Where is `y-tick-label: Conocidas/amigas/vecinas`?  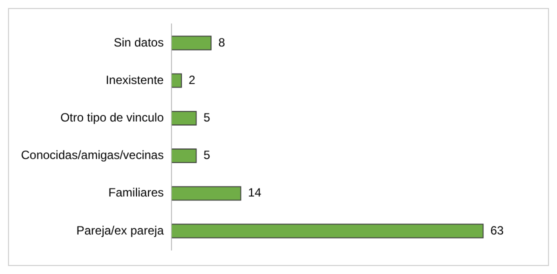
y-tick-label: Conocidas/amigas/vecinas is located at coordinates (92, 155).